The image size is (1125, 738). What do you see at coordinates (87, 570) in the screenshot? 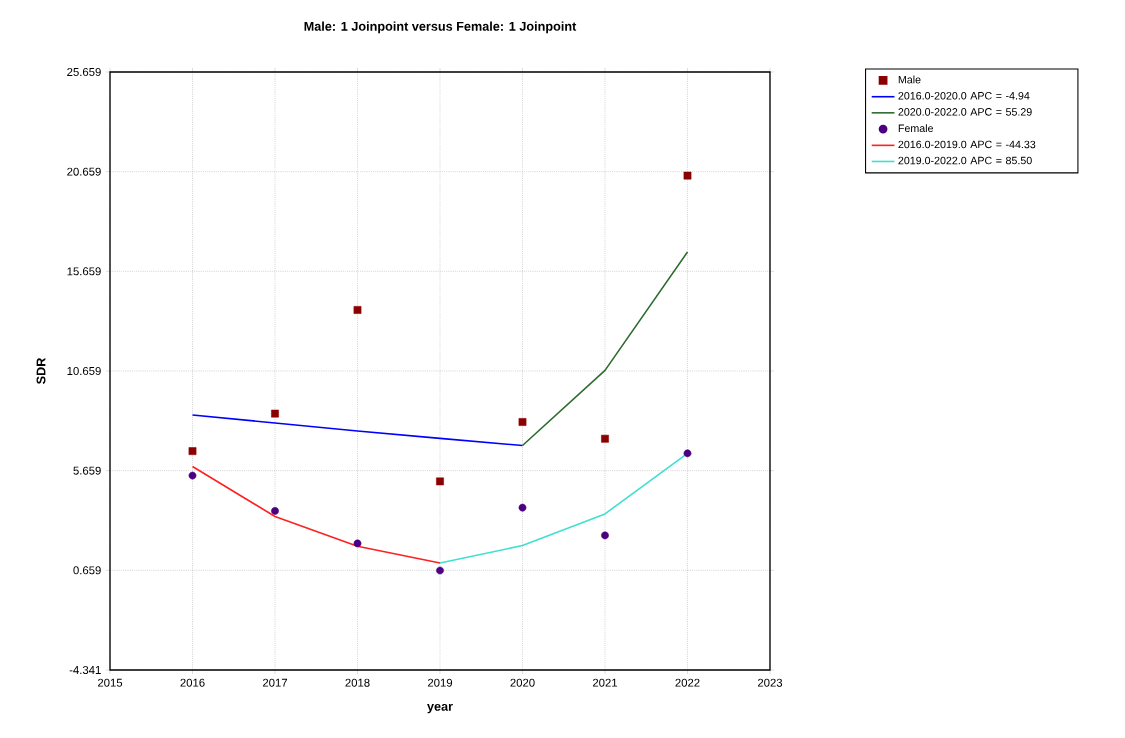
I see `y-tick-label: 0.659` at bounding box center [87, 570].